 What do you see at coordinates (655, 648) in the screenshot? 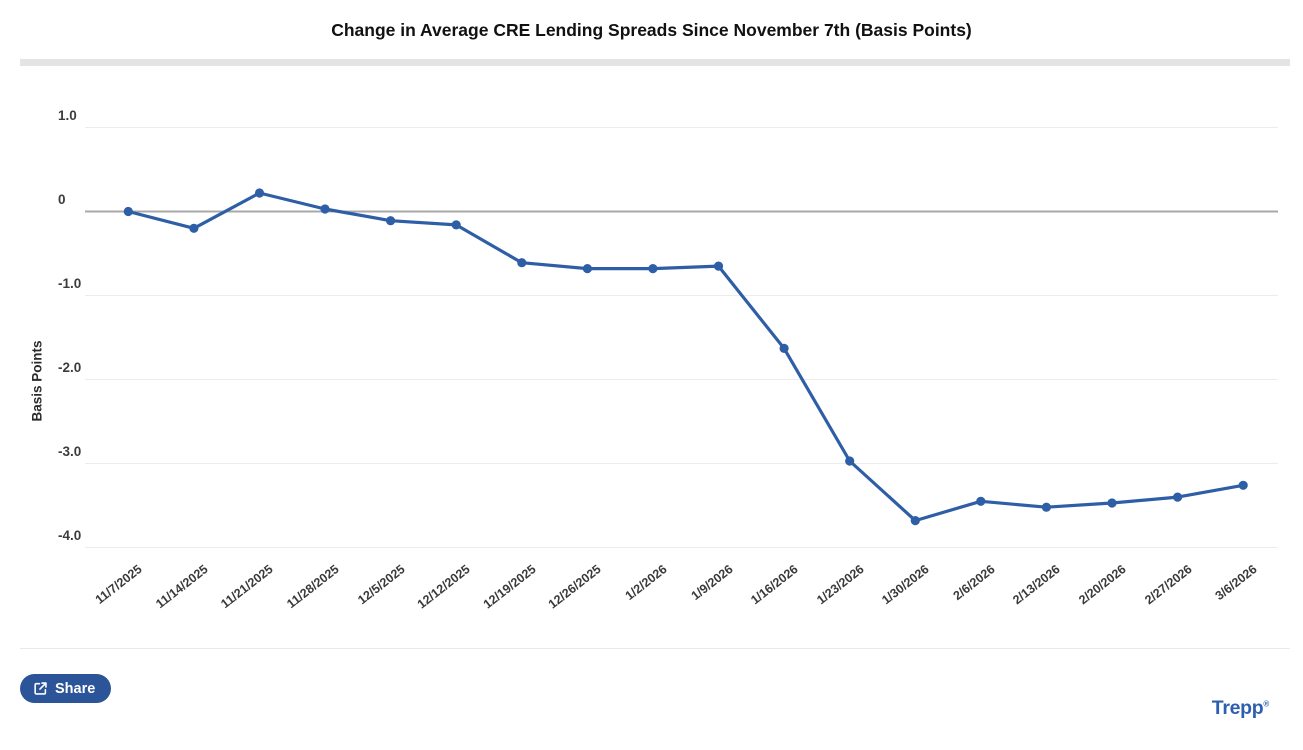
I see `chart-bottom-border` at bounding box center [655, 648].